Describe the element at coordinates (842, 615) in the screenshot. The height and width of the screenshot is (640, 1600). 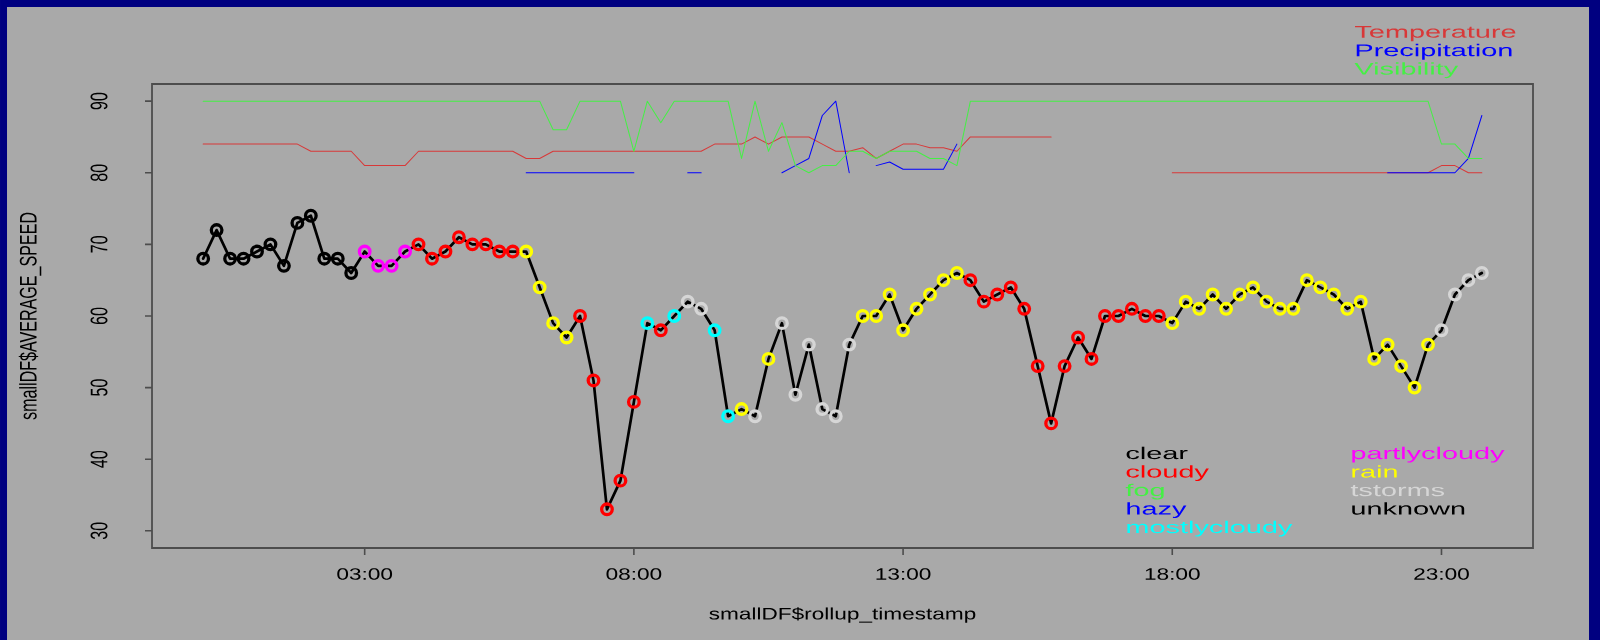
I see `x-axis-title: smallDF$rollup_timestamp` at that location.